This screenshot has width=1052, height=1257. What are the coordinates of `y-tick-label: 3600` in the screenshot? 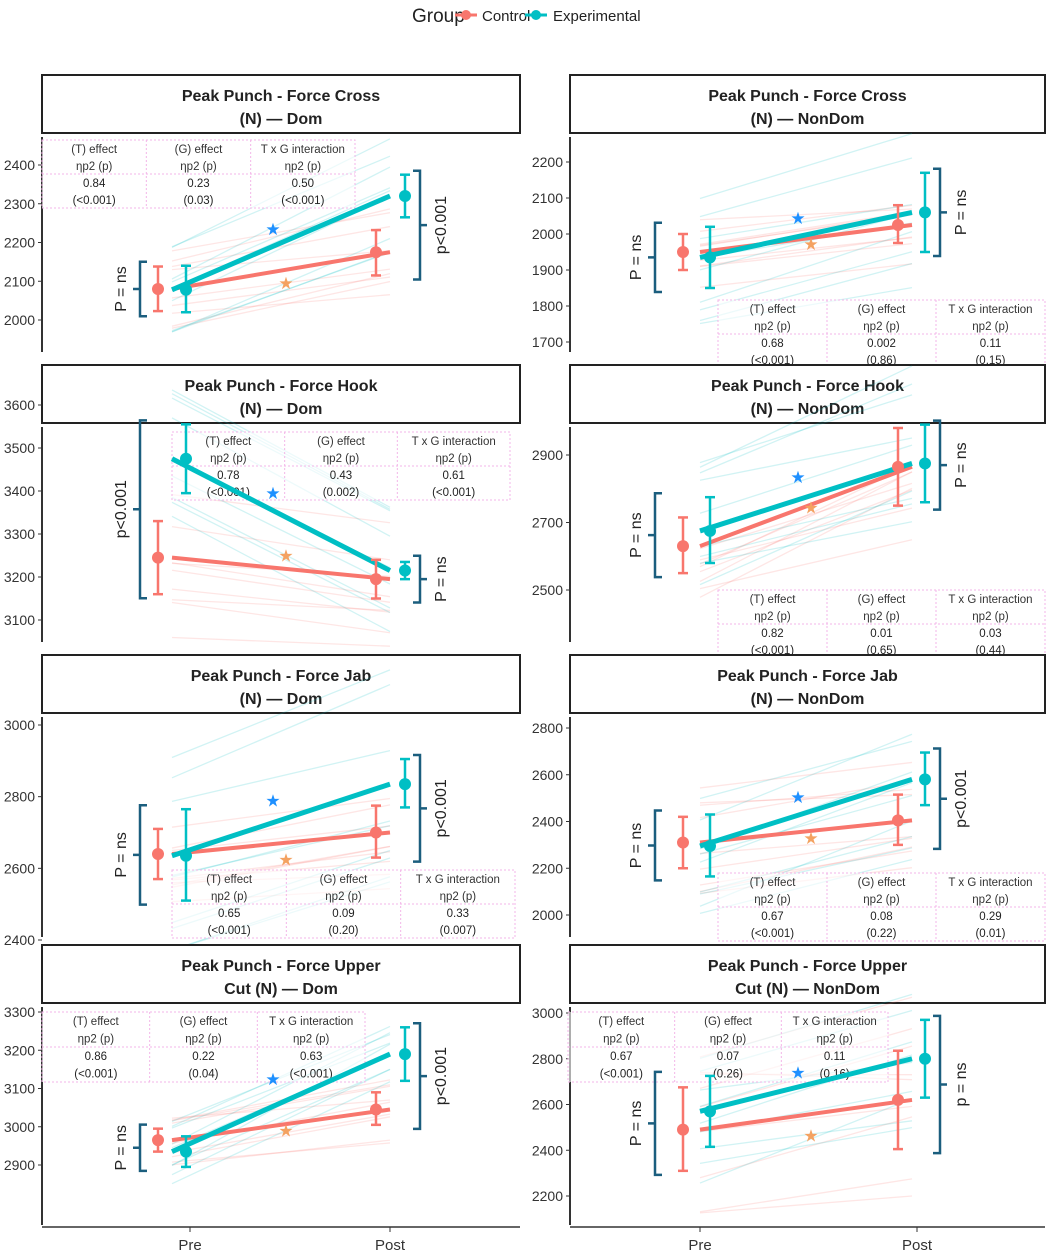 It's located at (19, 405).